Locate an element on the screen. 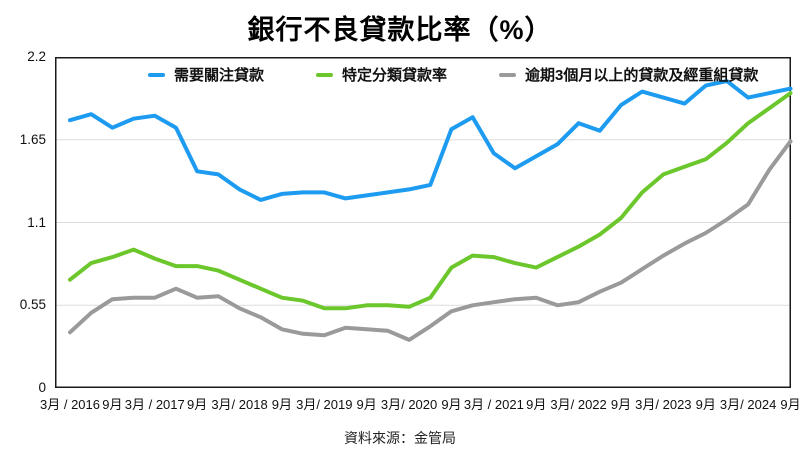  x-tick-label: 3月/ 2024 is located at coordinates (748, 404).